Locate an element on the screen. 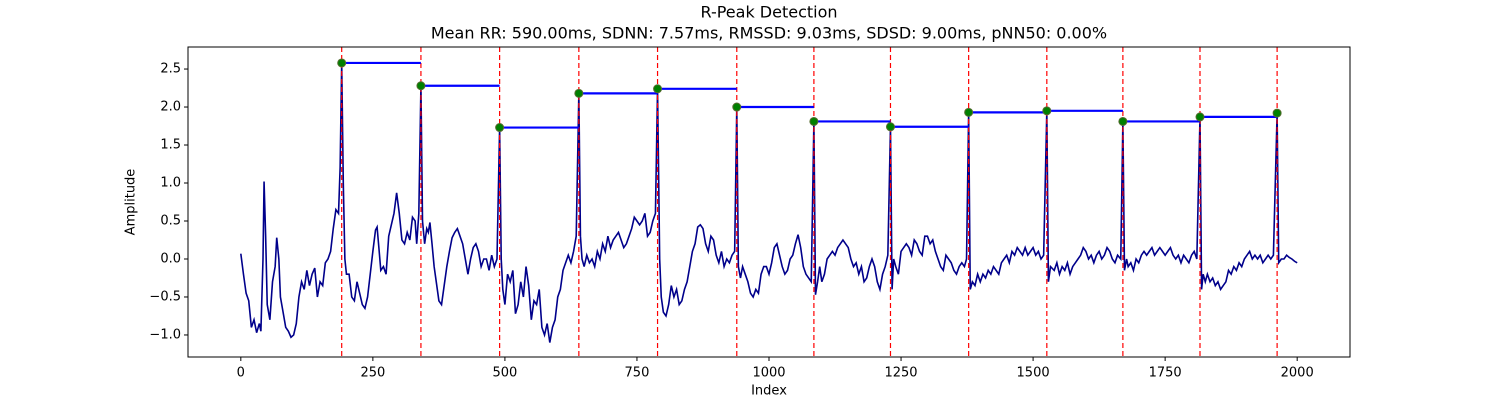  y-tick-label: 1.5 is located at coordinates (170, 145).